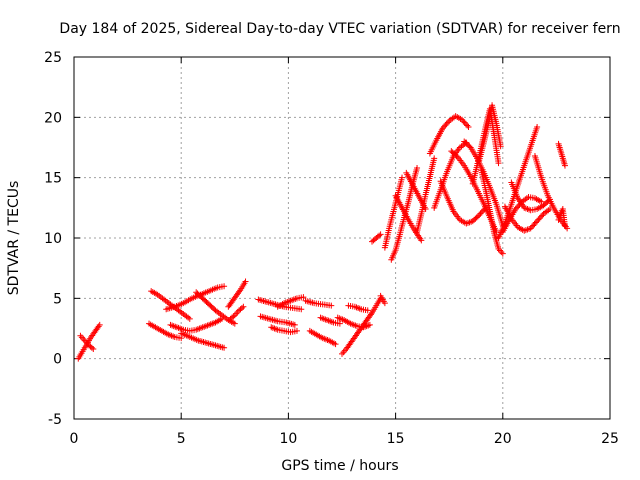  What do you see at coordinates (358, 308) in the screenshot?
I see `series-t20` at bounding box center [358, 308].